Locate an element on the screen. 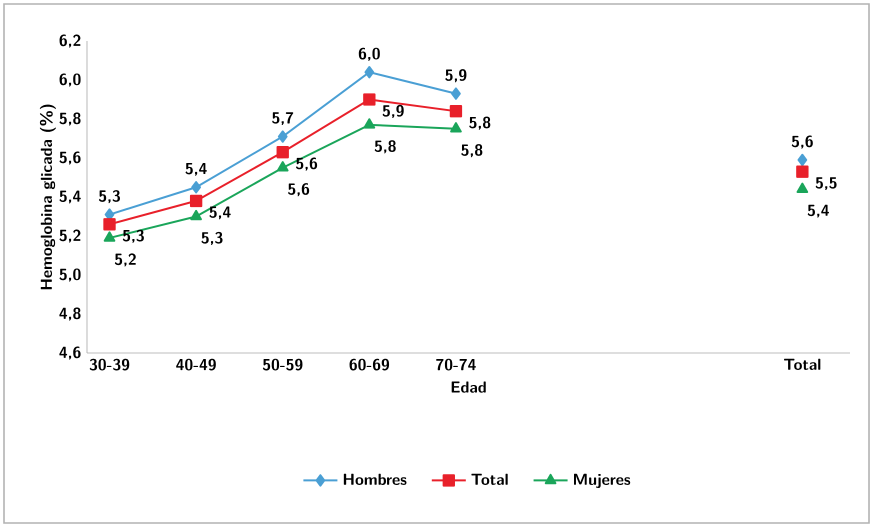 Image resolution: width=873 pixels, height=527 pixels. y-tick-label: 5,4 is located at coordinates (70, 197).